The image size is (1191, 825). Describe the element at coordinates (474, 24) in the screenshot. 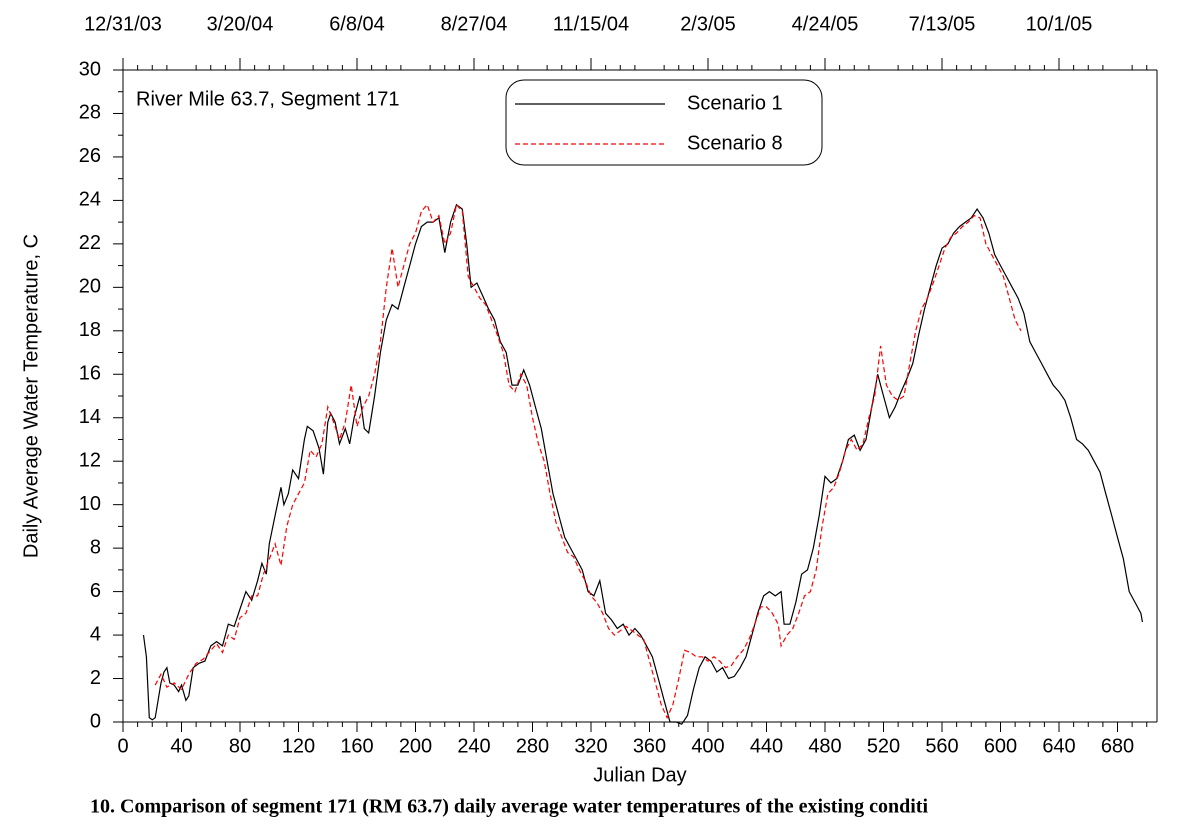

I see `x2-tick-label: 8/27/04` at that location.